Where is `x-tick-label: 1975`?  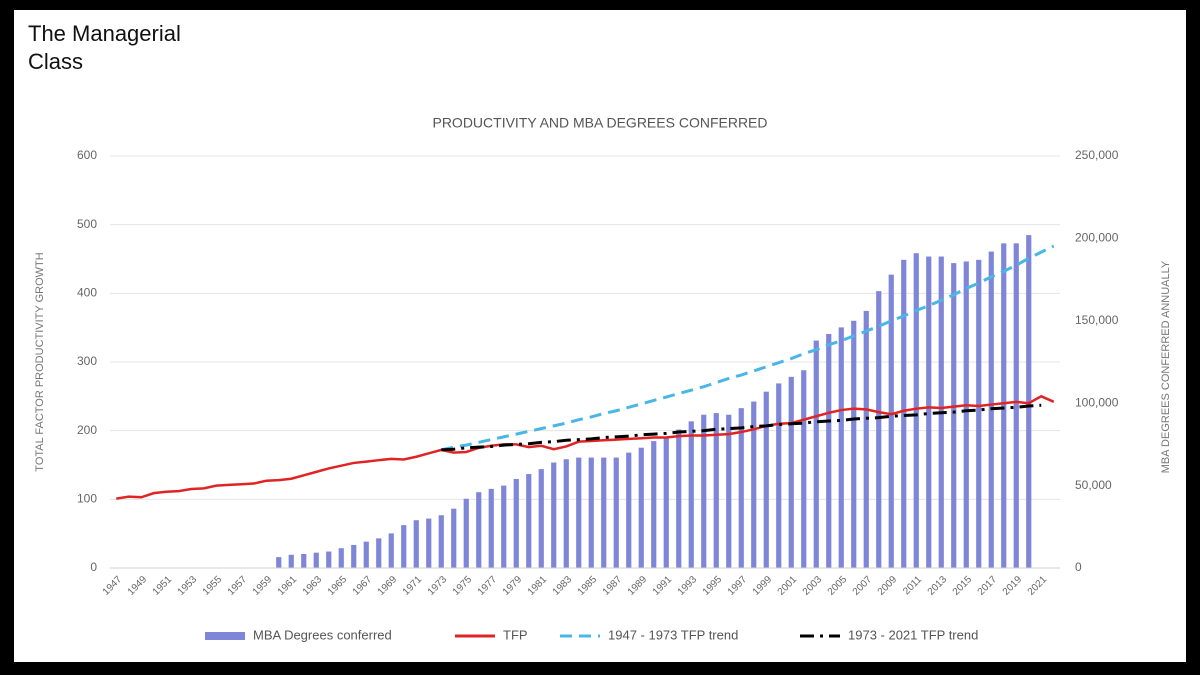
x-tick-label: 1975 is located at coordinates (463, 586).